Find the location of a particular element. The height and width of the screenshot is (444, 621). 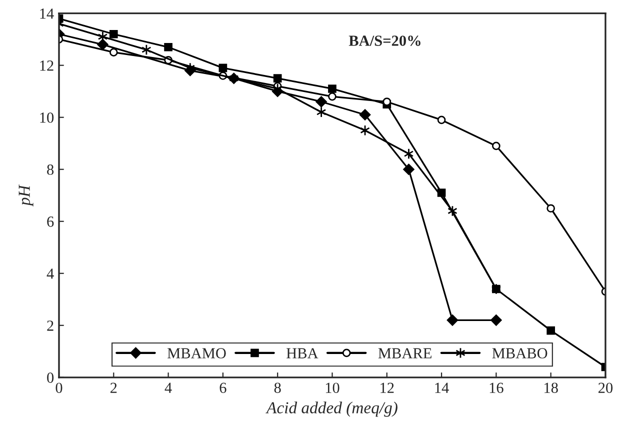

y-tick-label: 10 is located at coordinates (47, 117).